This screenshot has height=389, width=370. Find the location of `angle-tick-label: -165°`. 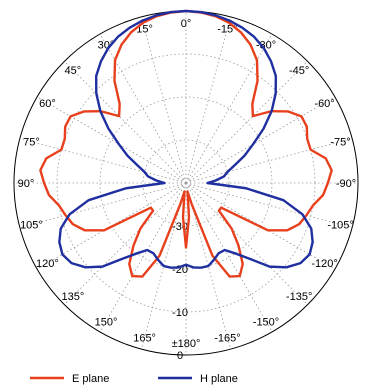

angle-tick-label: -165° is located at coordinates (227, 339).